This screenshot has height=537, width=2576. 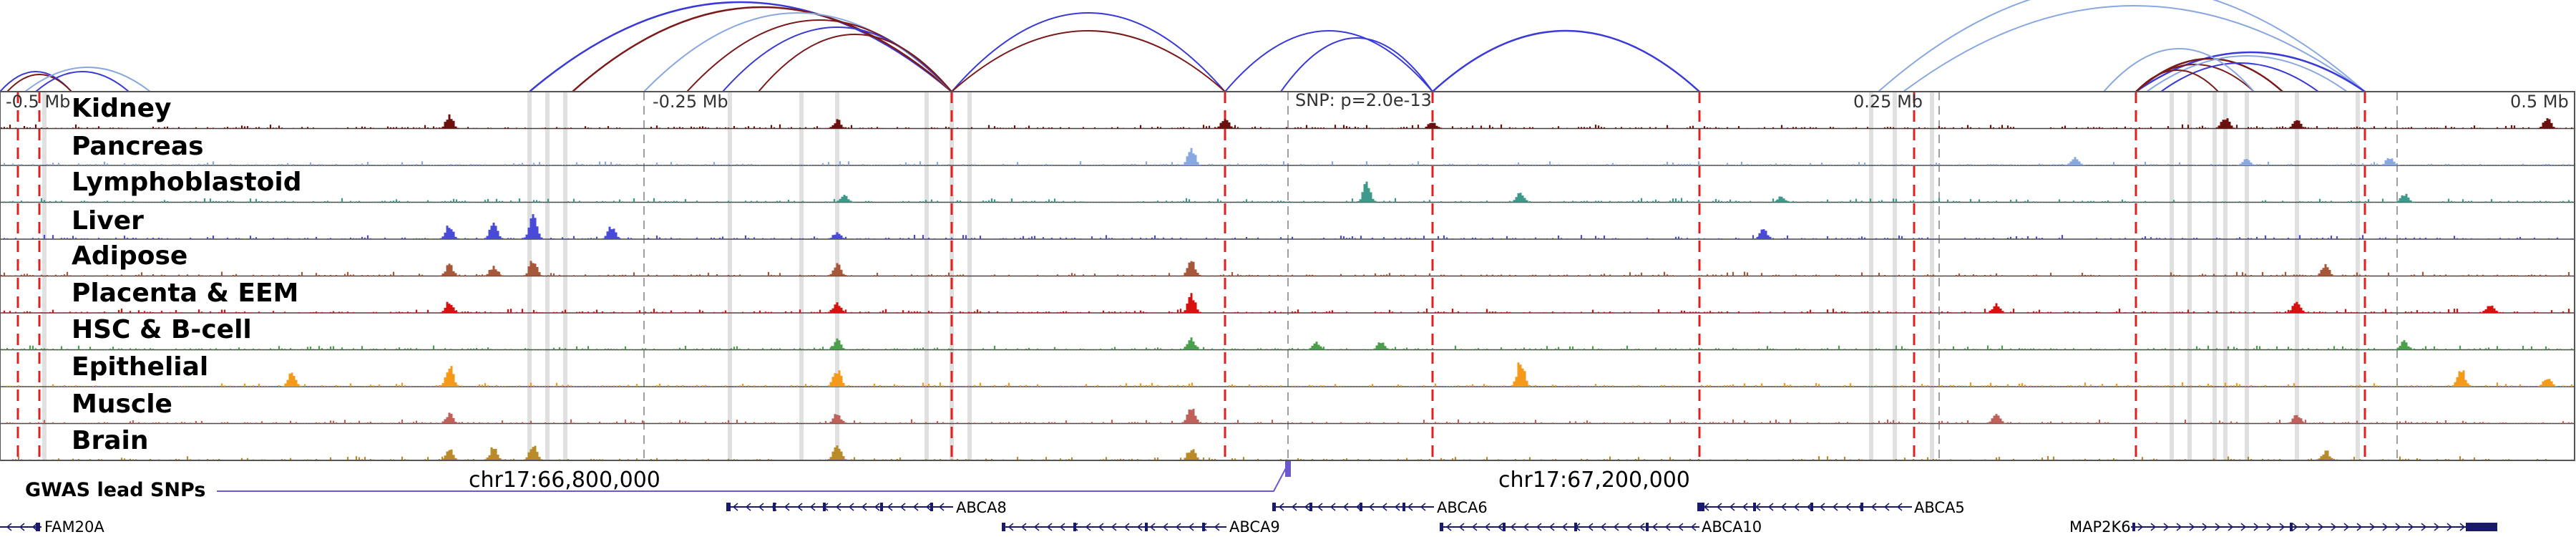 I want to click on gene-track, so click(x=1248, y=517).